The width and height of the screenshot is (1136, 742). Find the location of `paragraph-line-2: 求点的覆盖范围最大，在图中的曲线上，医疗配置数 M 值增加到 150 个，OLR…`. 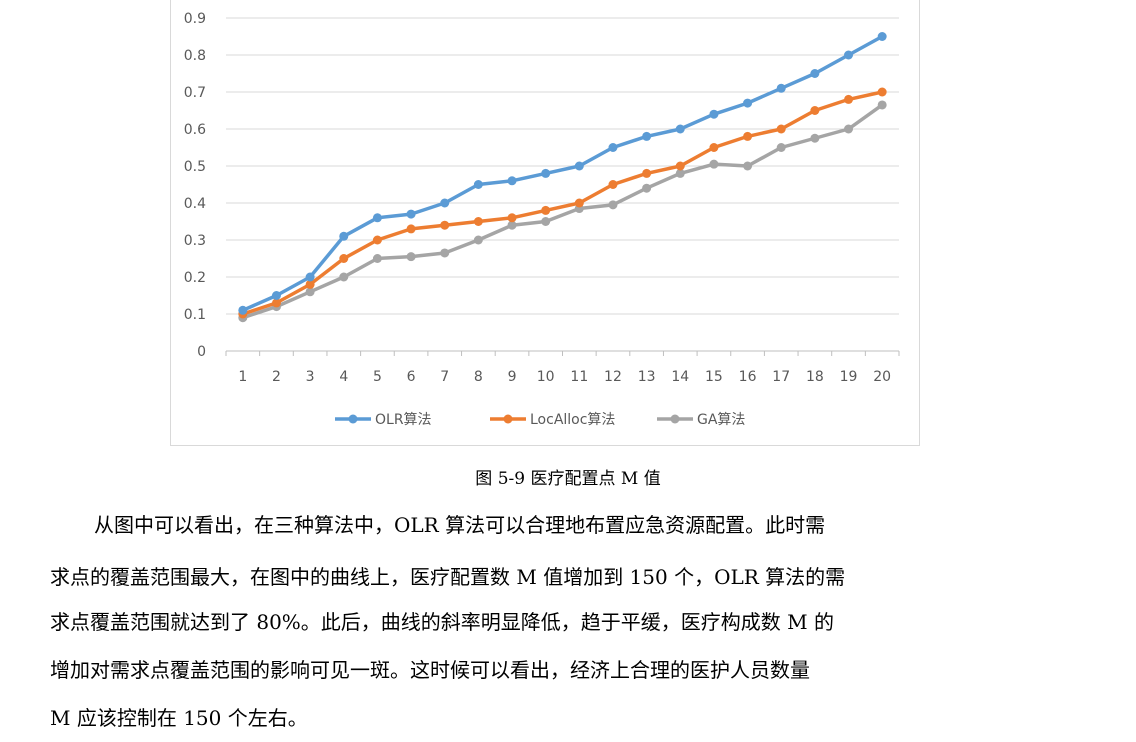

paragraph-line-2: 求点的覆盖范围最大，在图中的曲线上，医疗配置数 M 值增加到 150 个，OLR… is located at coordinates (448, 577).